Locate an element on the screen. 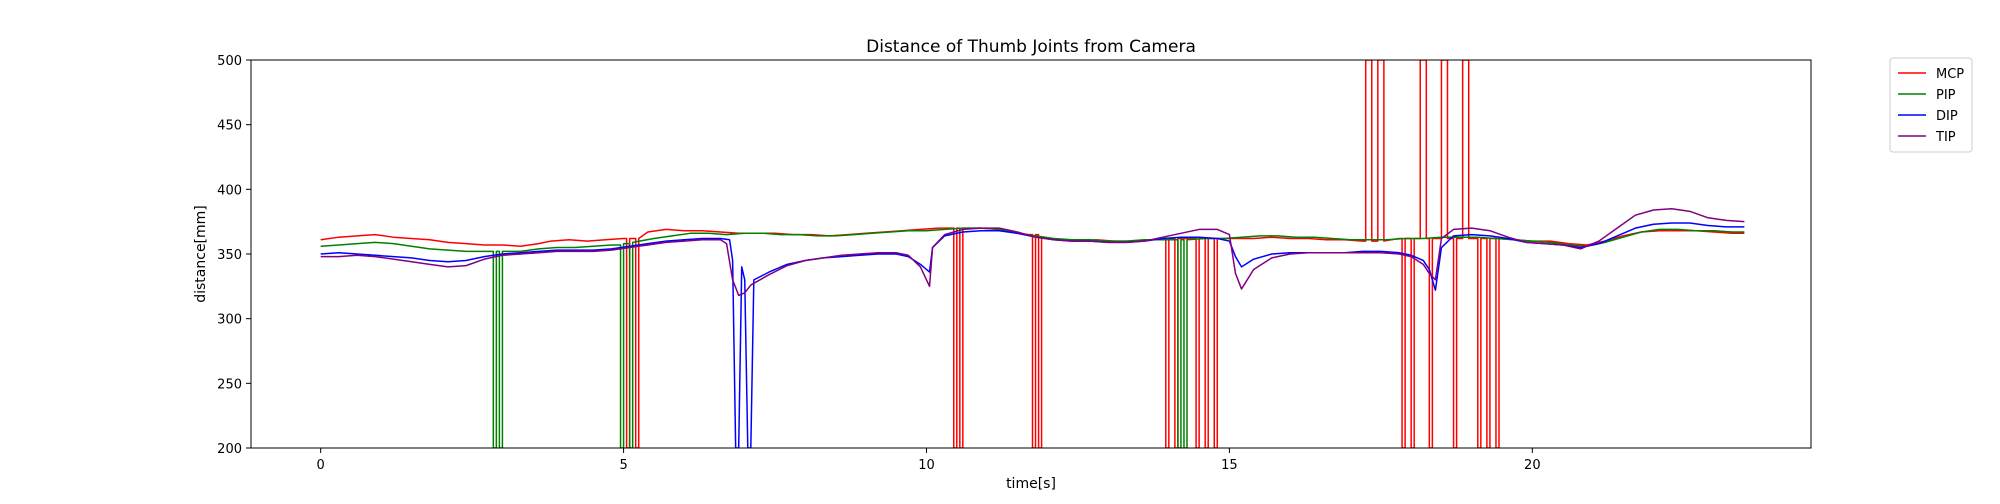 Image resolution: width=2000 pixels, height=504 pixels. y-tick-label: 200 is located at coordinates (229, 449).